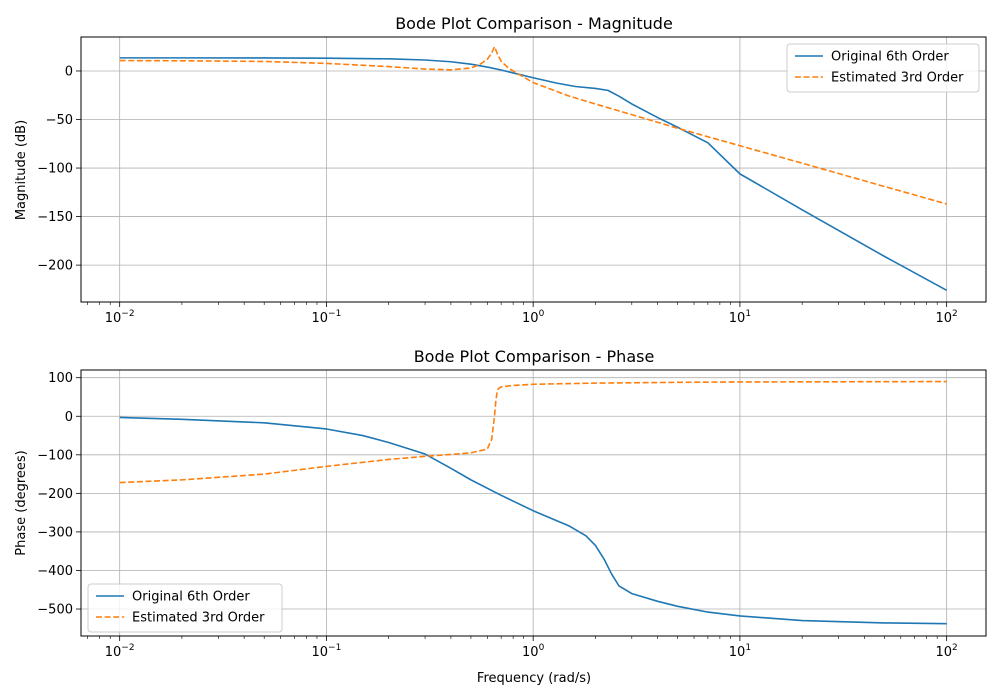 The height and width of the screenshot is (700, 1000). I want to click on magnitude-legend, so click(883, 68).